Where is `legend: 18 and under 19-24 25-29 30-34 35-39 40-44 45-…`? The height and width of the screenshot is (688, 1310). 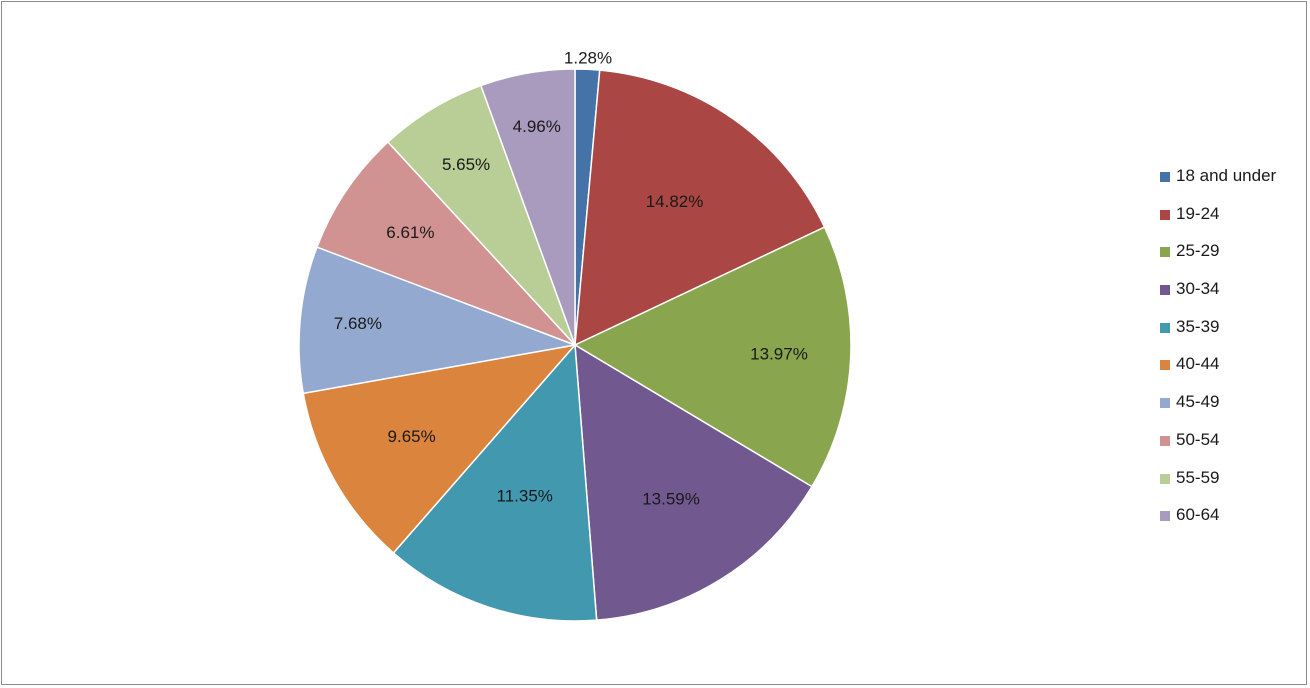
legend: 18 and under 19-24 25-29 30-34 35-39 40-44 45-… is located at coordinates (1218, 353).